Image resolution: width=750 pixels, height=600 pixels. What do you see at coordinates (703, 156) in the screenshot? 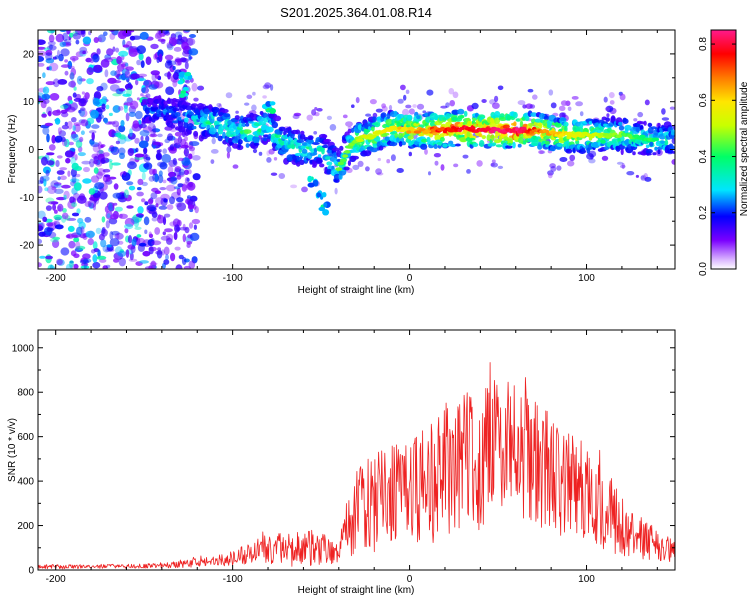
I see `colorbar-tick-label: 0.4` at bounding box center [703, 156].